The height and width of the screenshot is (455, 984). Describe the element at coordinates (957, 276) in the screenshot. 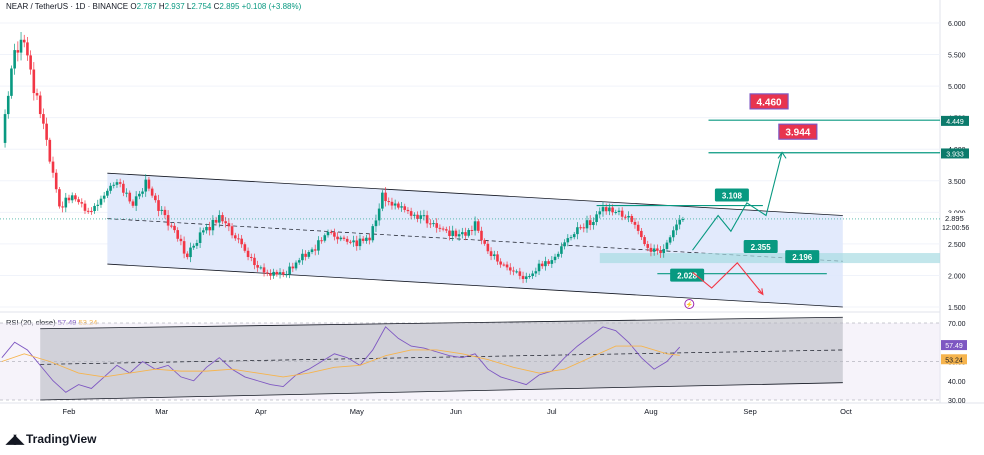

I see `y-tick-label: 2.000` at that location.